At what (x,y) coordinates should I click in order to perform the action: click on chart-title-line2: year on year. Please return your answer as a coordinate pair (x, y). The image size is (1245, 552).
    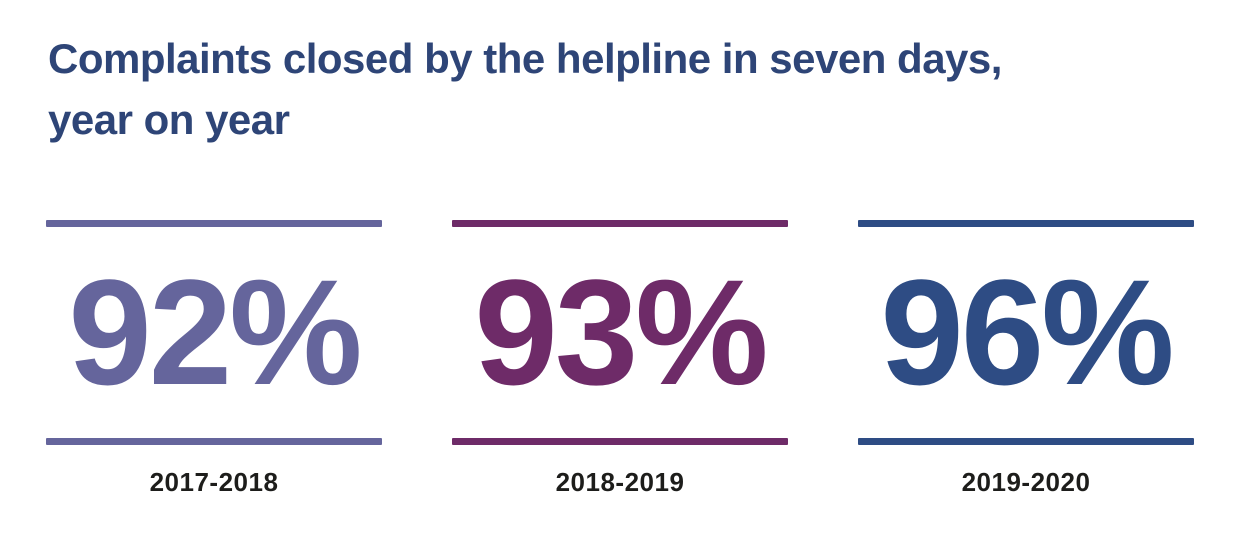
    Looking at the image, I should click on (169, 119).